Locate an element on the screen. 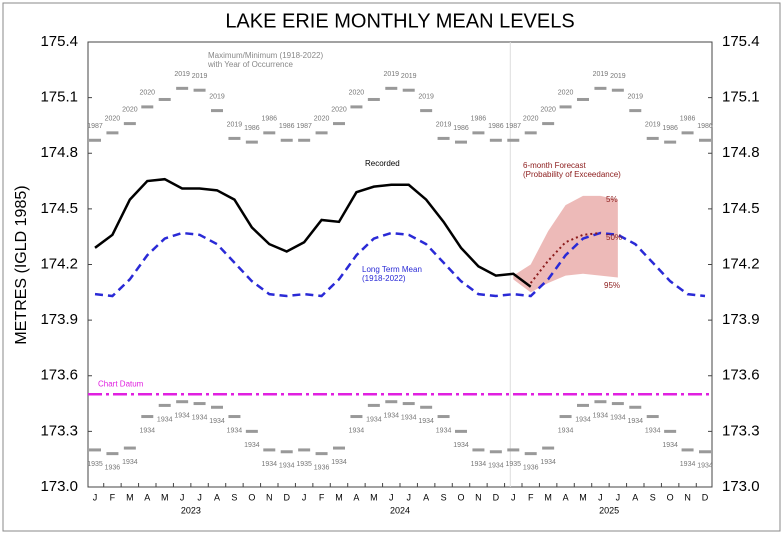 The width and height of the screenshot is (784, 535). year-label: 2023 is located at coordinates (191, 510).